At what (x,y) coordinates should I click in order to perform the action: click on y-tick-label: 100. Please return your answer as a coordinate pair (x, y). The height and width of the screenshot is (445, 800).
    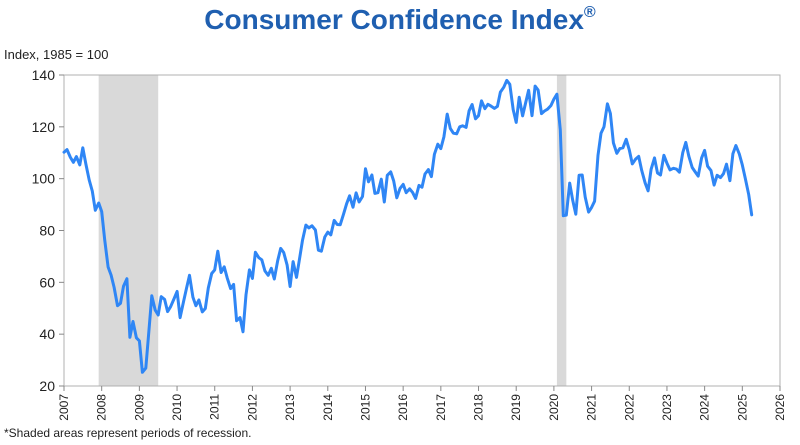
    Looking at the image, I should click on (44, 179).